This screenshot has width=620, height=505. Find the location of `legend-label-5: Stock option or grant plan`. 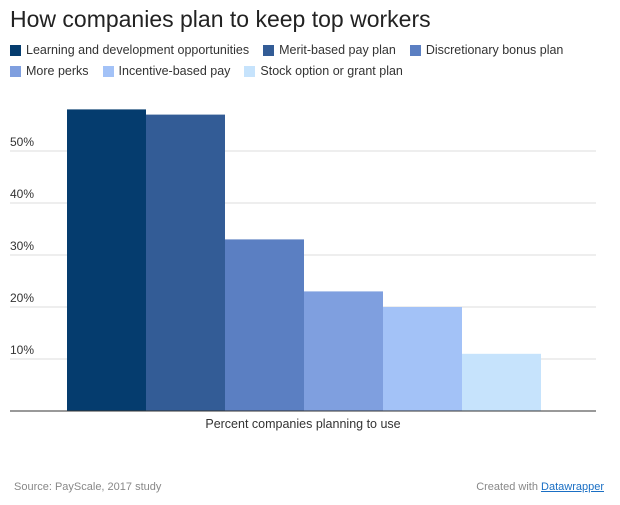

legend-label-5: Stock option or grant plan is located at coordinates (331, 71).